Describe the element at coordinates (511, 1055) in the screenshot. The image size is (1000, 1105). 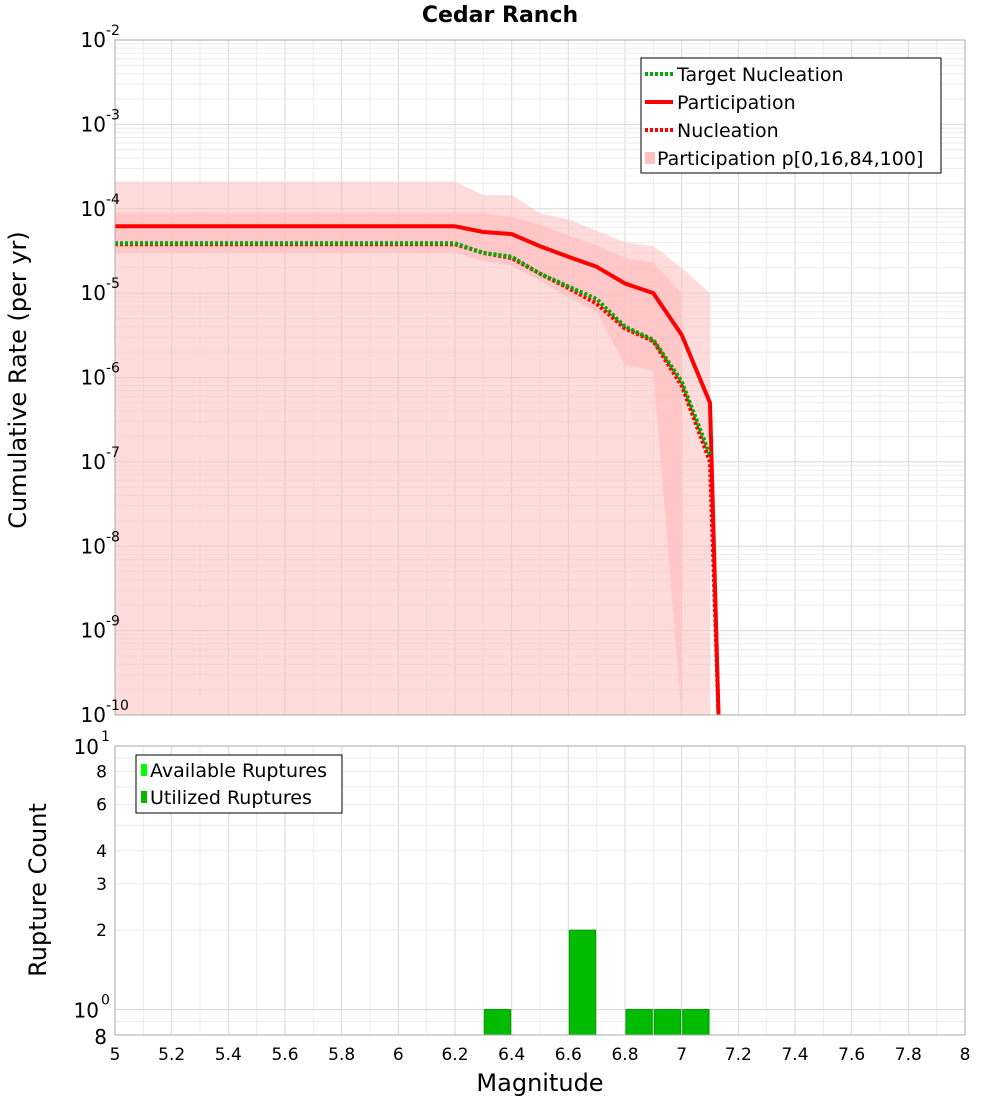
I see `x-tick-label: 6.4` at that location.